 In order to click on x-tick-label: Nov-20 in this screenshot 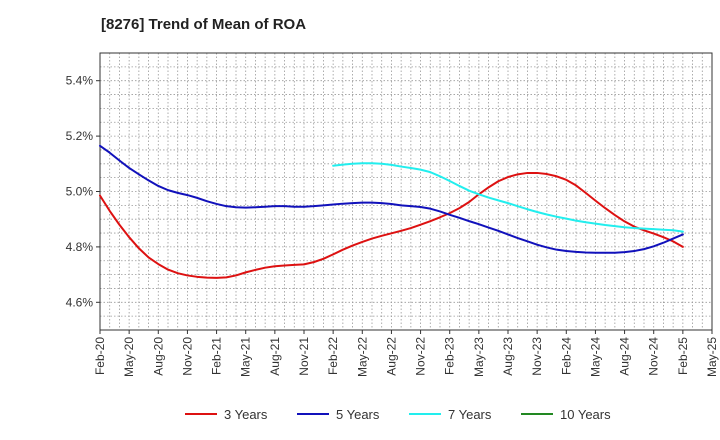, I will do `click(187, 356)`.